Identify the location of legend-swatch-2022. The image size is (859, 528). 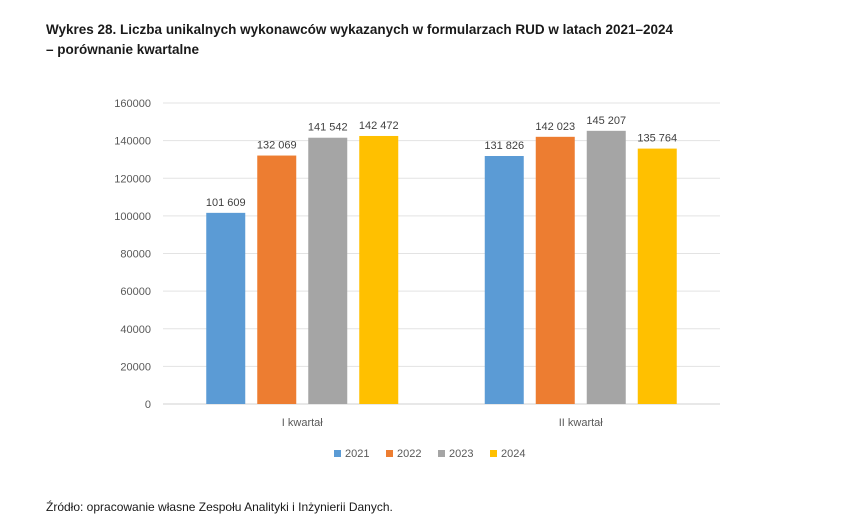
(389, 453).